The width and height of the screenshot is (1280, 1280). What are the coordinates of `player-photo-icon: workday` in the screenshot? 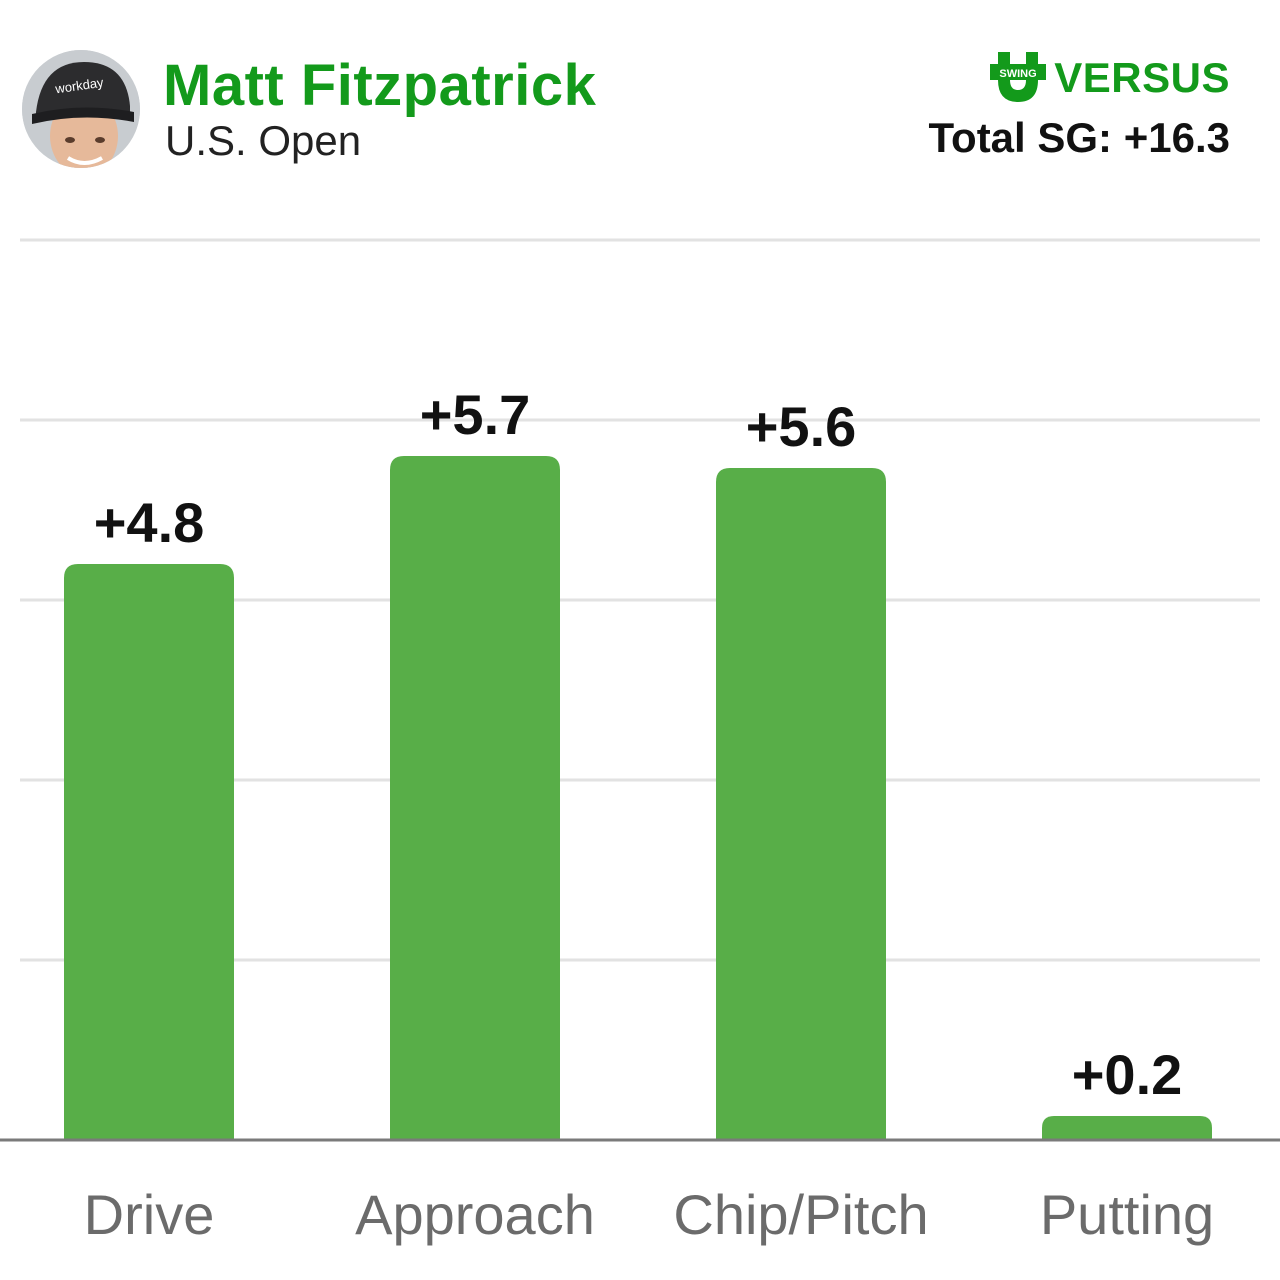 It's located at (81, 109).